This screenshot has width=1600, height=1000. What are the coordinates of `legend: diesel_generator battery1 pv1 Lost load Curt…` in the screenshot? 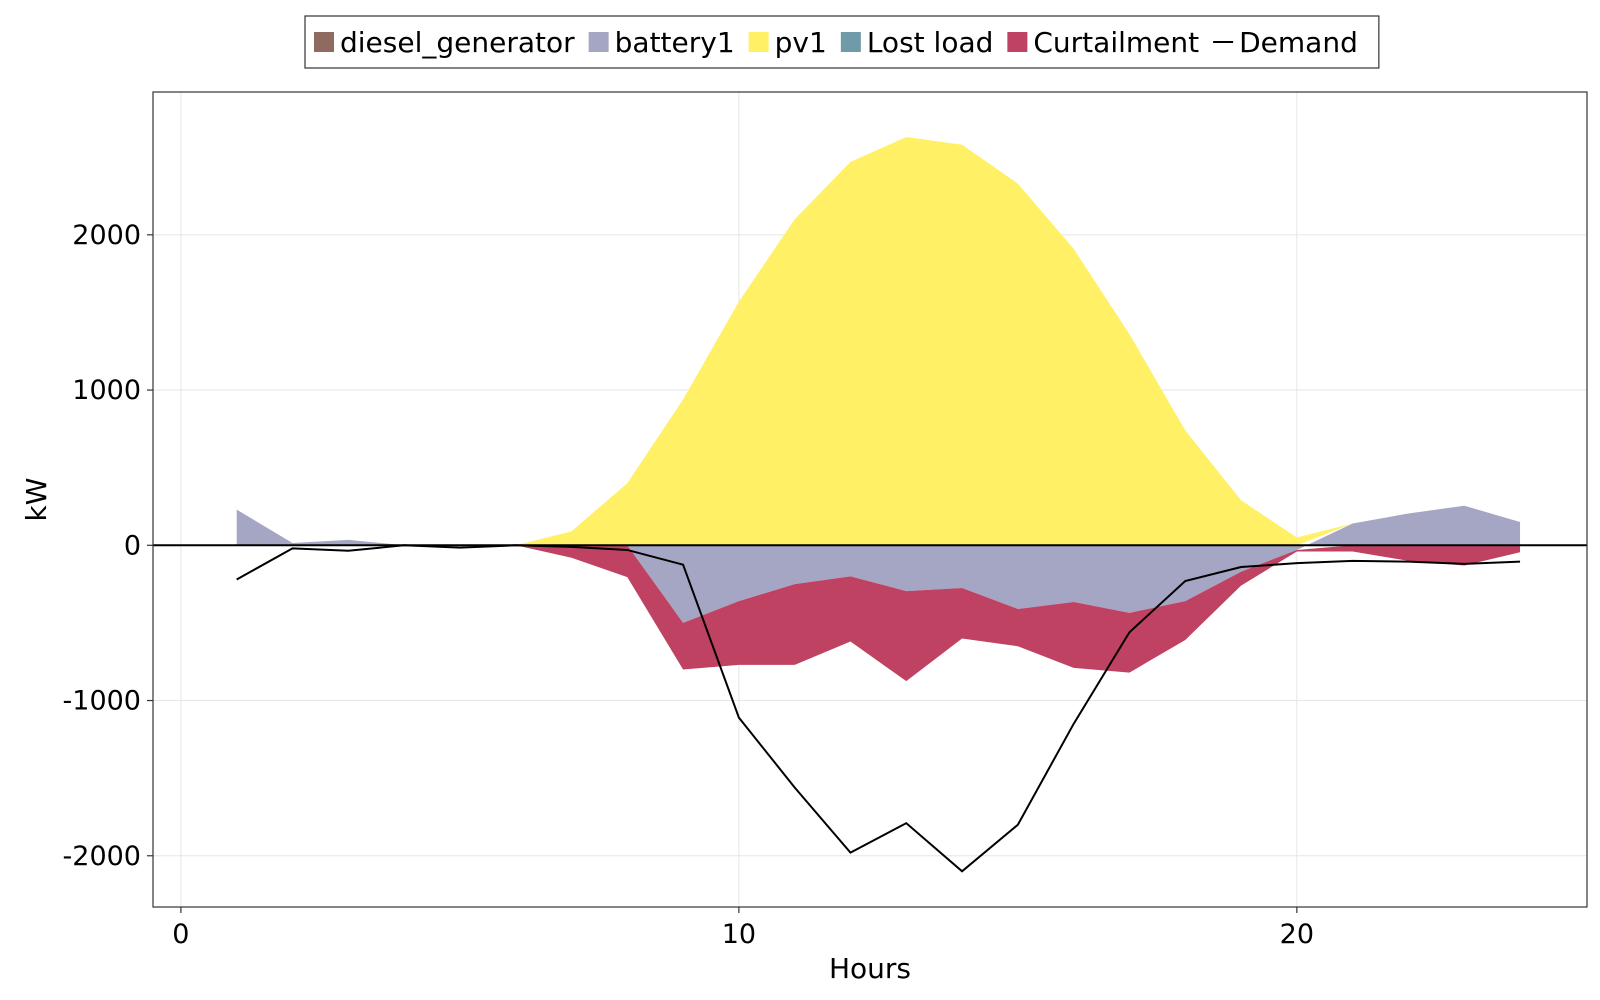 It's located at (842, 42).